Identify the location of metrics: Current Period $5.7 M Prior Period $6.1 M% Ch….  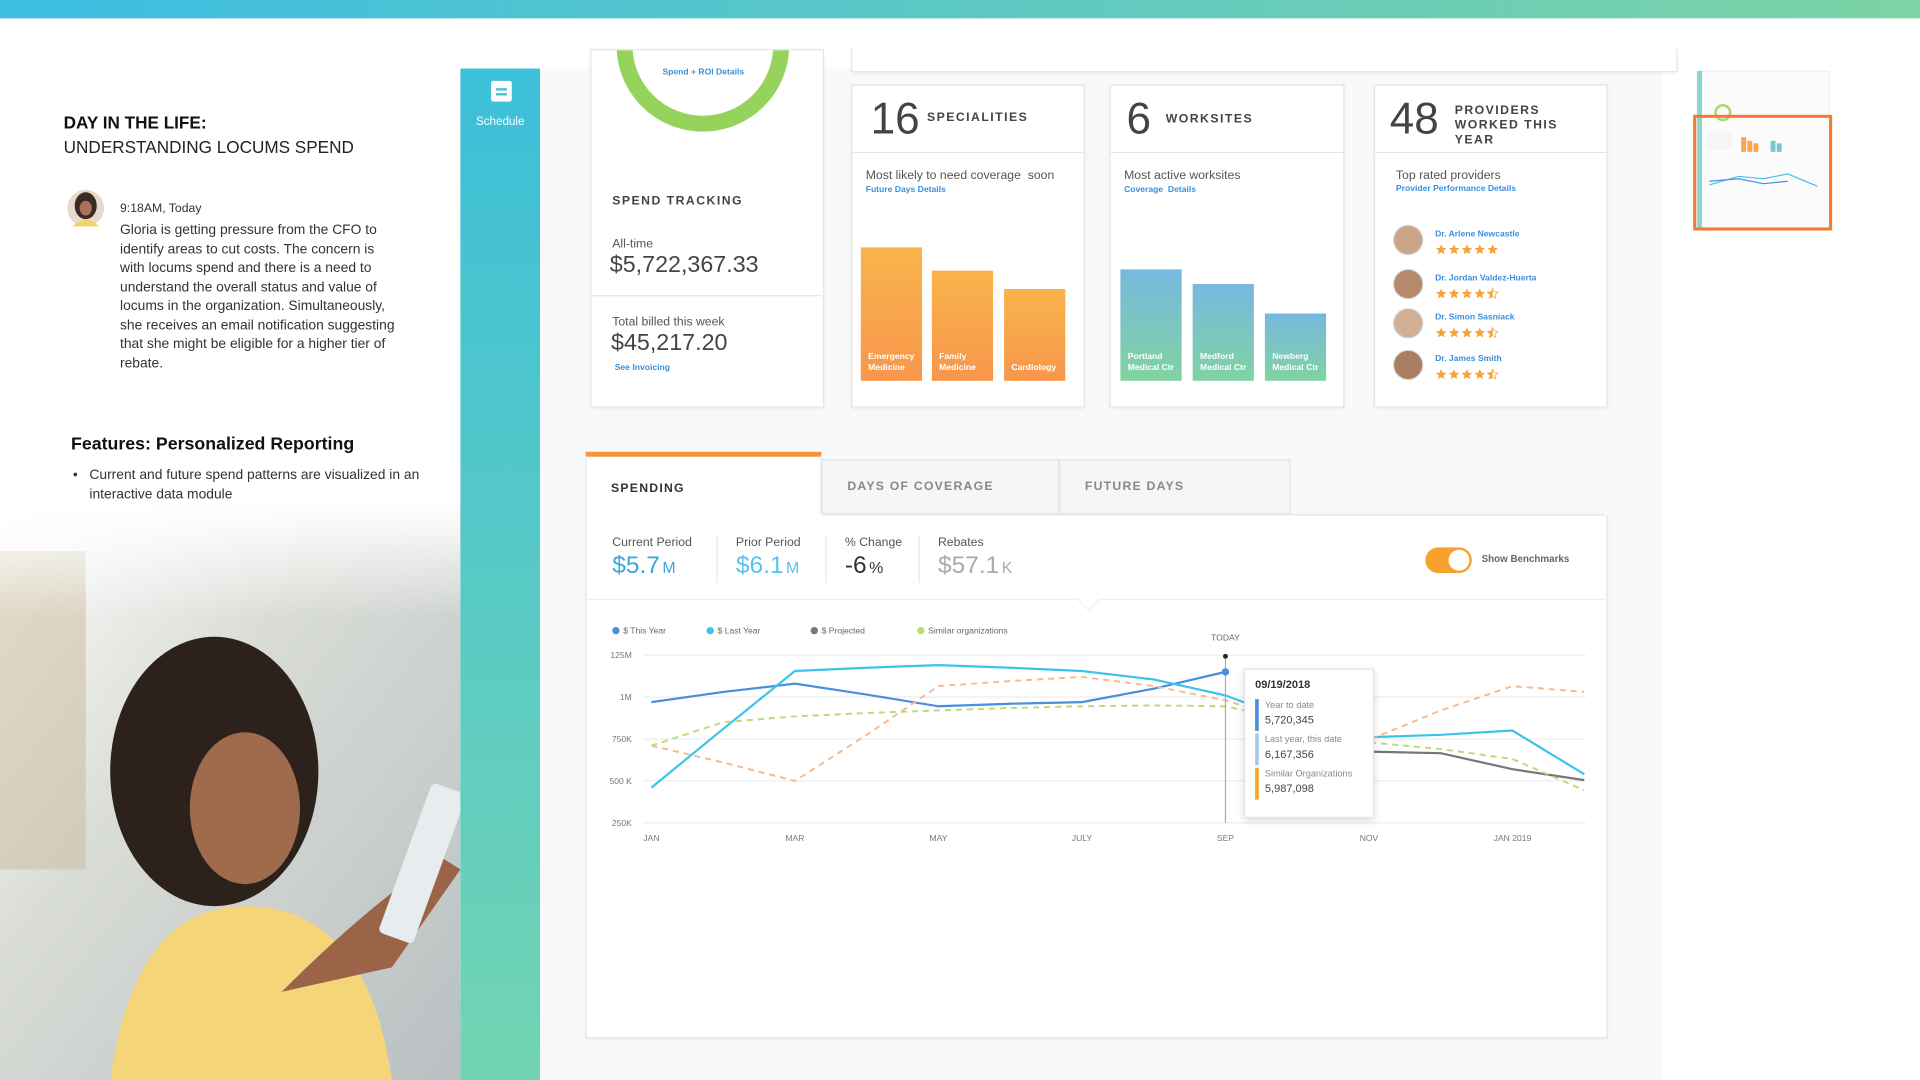
(989, 560).